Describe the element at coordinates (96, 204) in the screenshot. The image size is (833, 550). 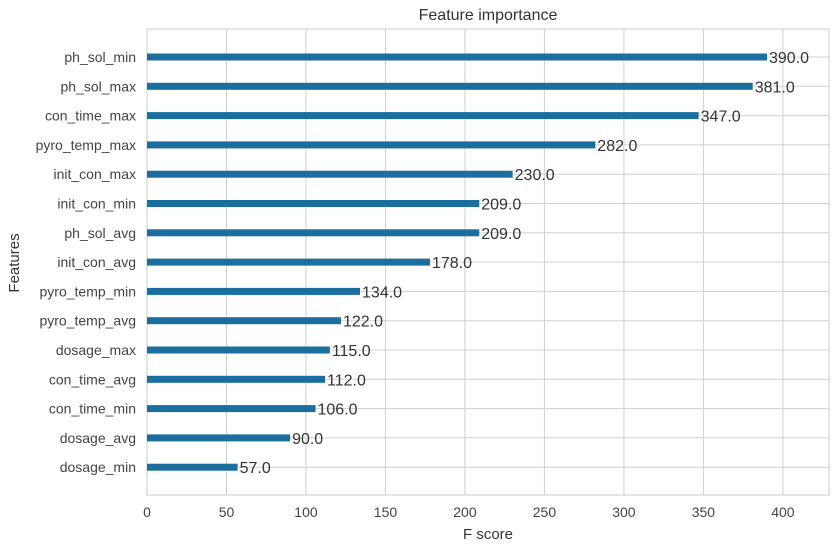
I see `y-tick-label: init_con_min` at that location.